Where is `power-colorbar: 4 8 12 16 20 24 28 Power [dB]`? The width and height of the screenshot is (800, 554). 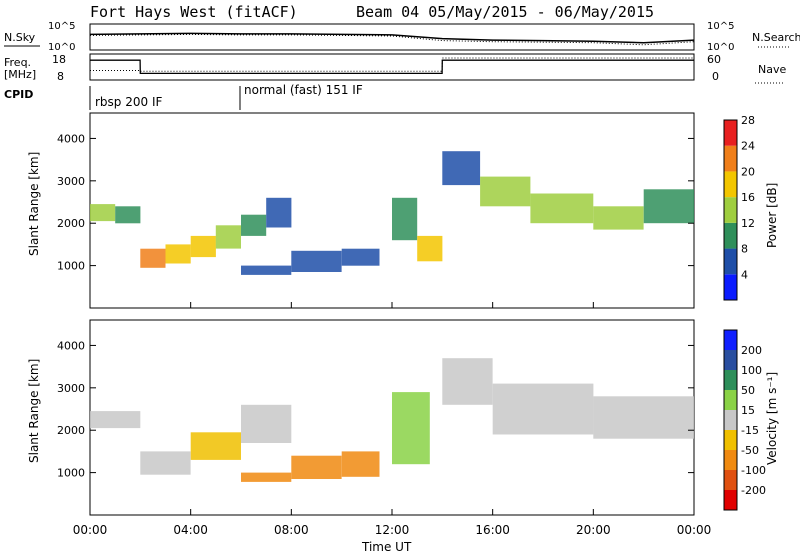
power-colorbar: 4 8 12 16 20 24 28 Power [dB] is located at coordinates (751, 207).